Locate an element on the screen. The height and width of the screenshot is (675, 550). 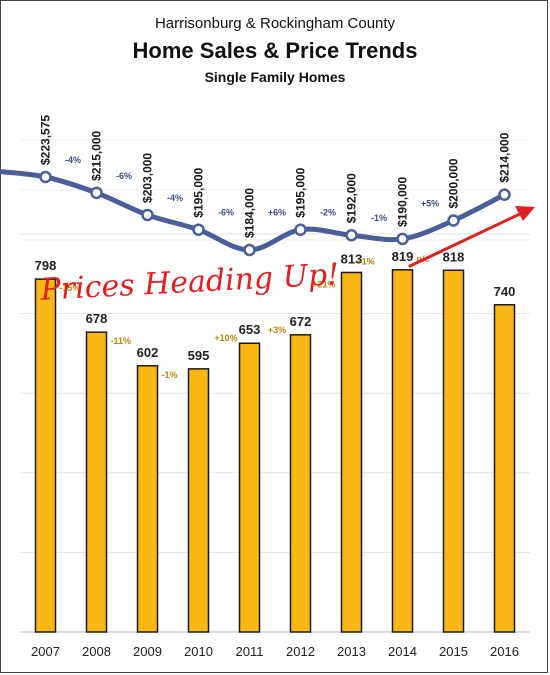
price-pct-change-label: -2% is located at coordinates (328, 213).